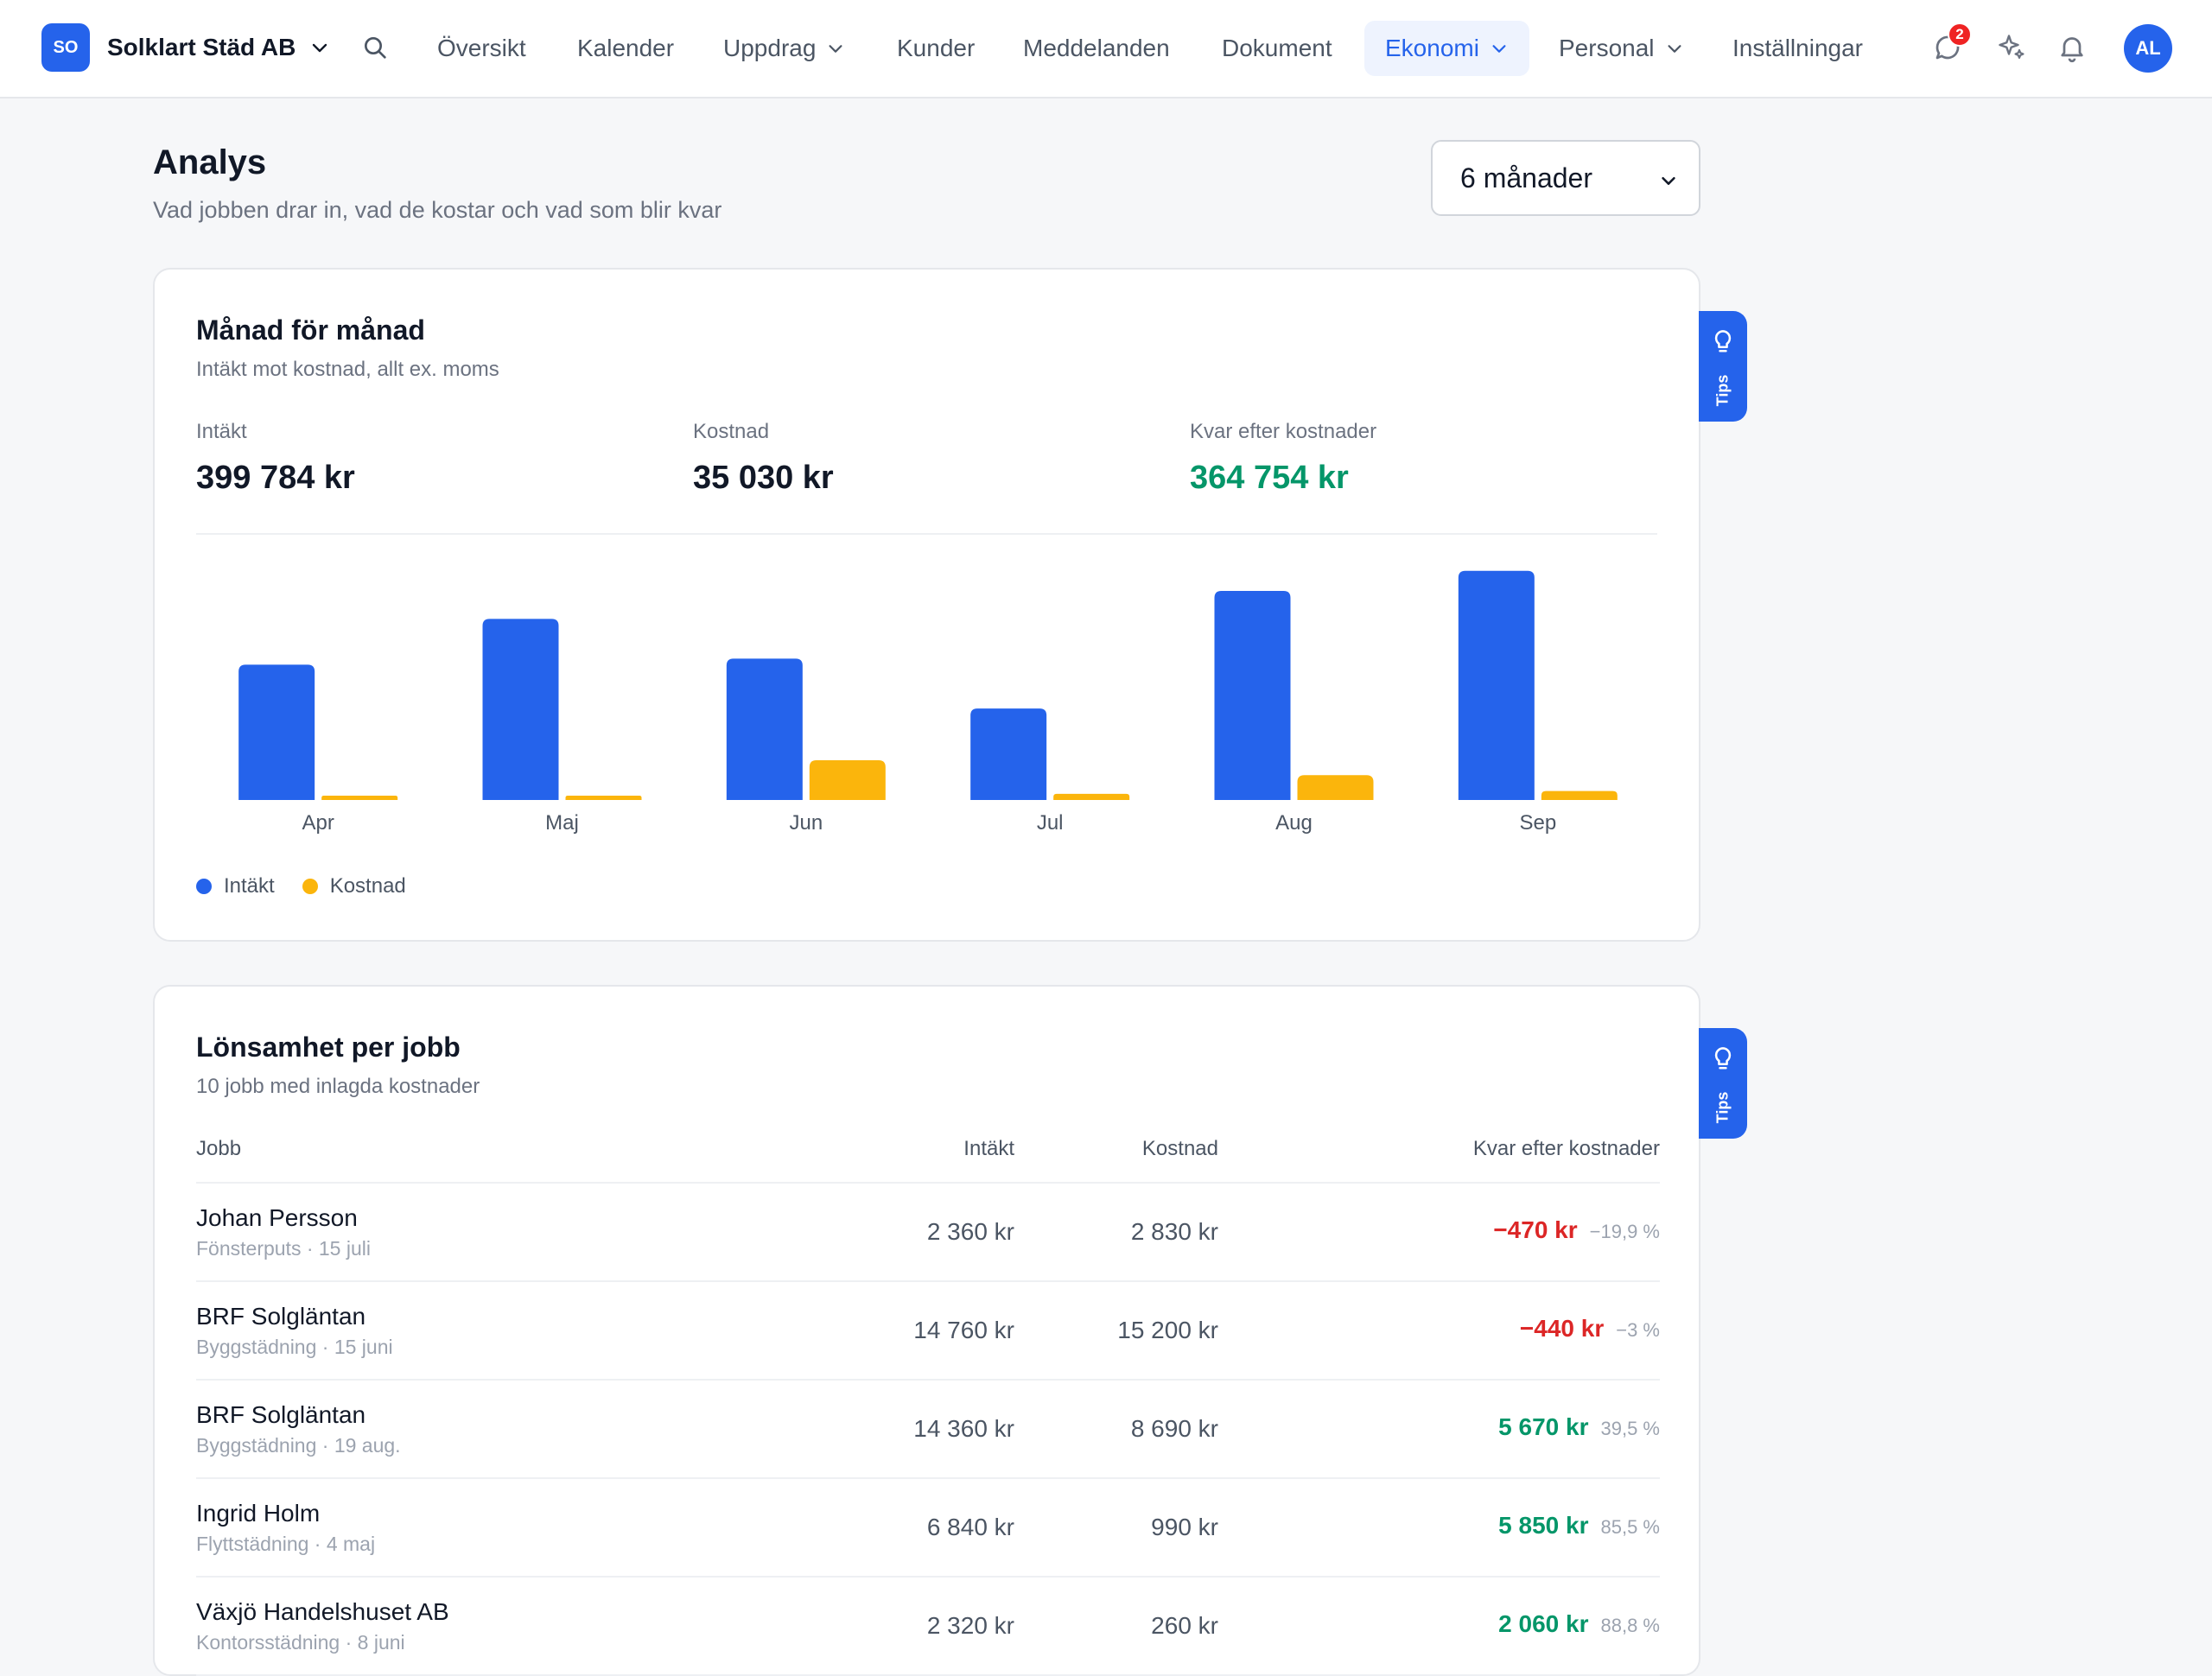 Image resolution: width=2212 pixels, height=1676 pixels. What do you see at coordinates (318, 823) in the screenshot?
I see `x-tick-label: Apr` at bounding box center [318, 823].